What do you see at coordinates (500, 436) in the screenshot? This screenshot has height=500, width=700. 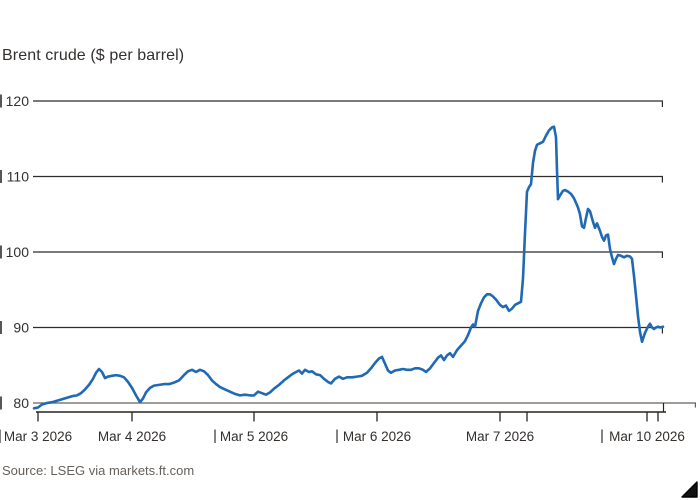 I see `x-tick-label: Mar 7 2026` at bounding box center [500, 436].